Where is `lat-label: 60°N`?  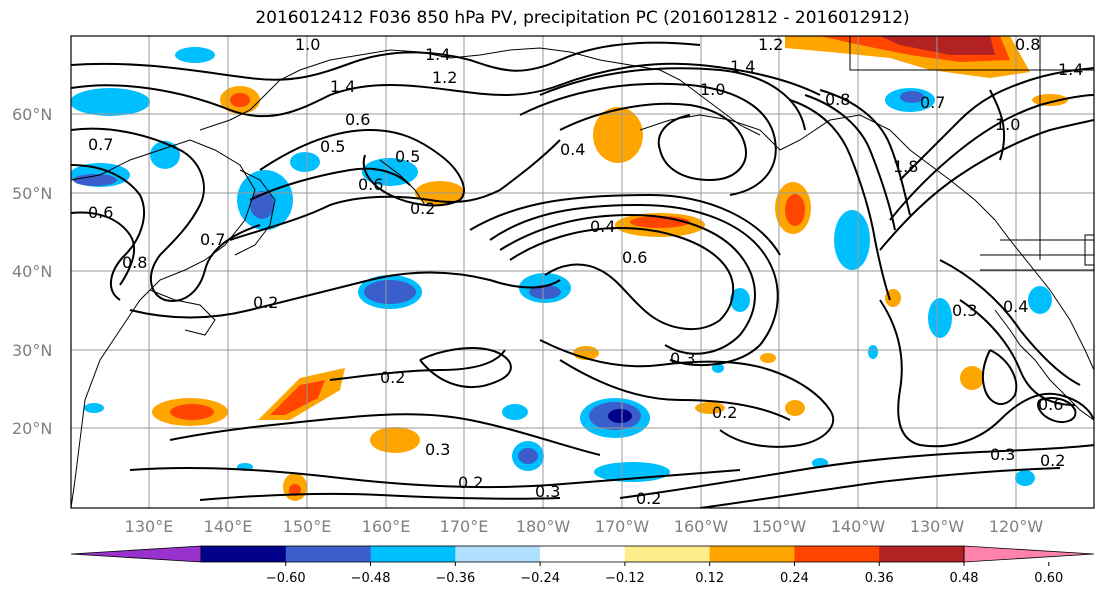 lat-label: 60°N is located at coordinates (32, 114).